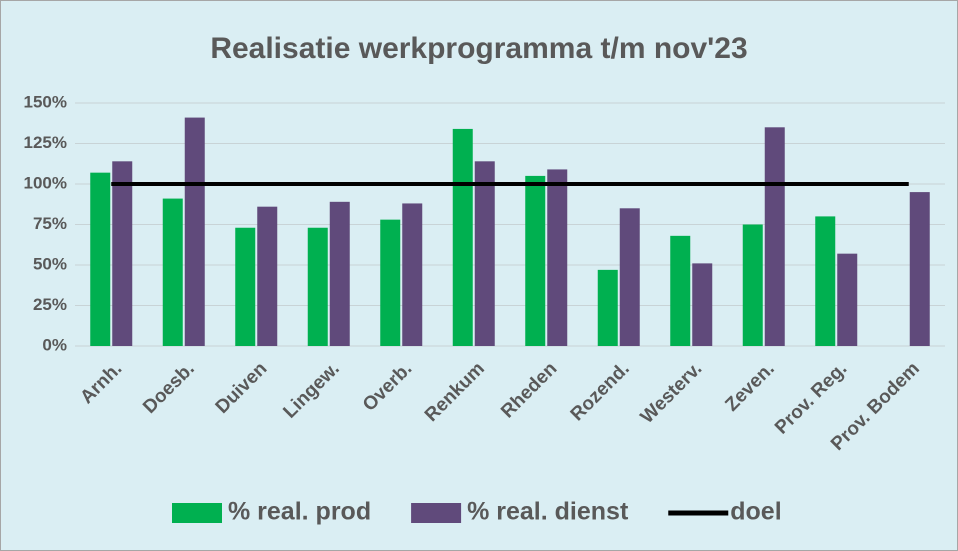  What do you see at coordinates (299, 512) in the screenshot?
I see `legend-label: % real. prod` at bounding box center [299, 512].